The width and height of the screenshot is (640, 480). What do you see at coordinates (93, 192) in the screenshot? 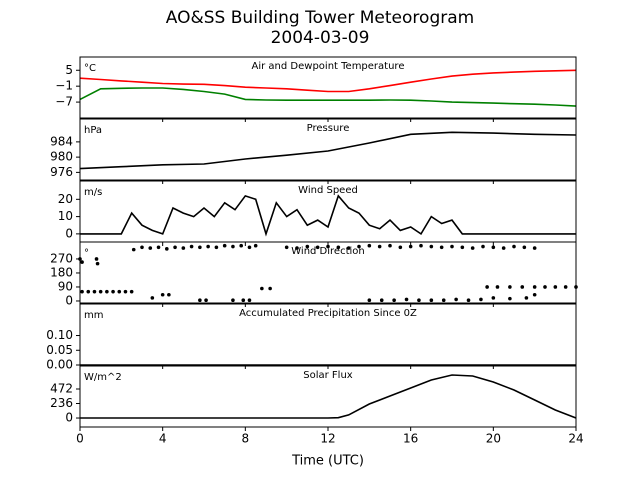
I see `unit-label: m/s` at bounding box center [93, 192].